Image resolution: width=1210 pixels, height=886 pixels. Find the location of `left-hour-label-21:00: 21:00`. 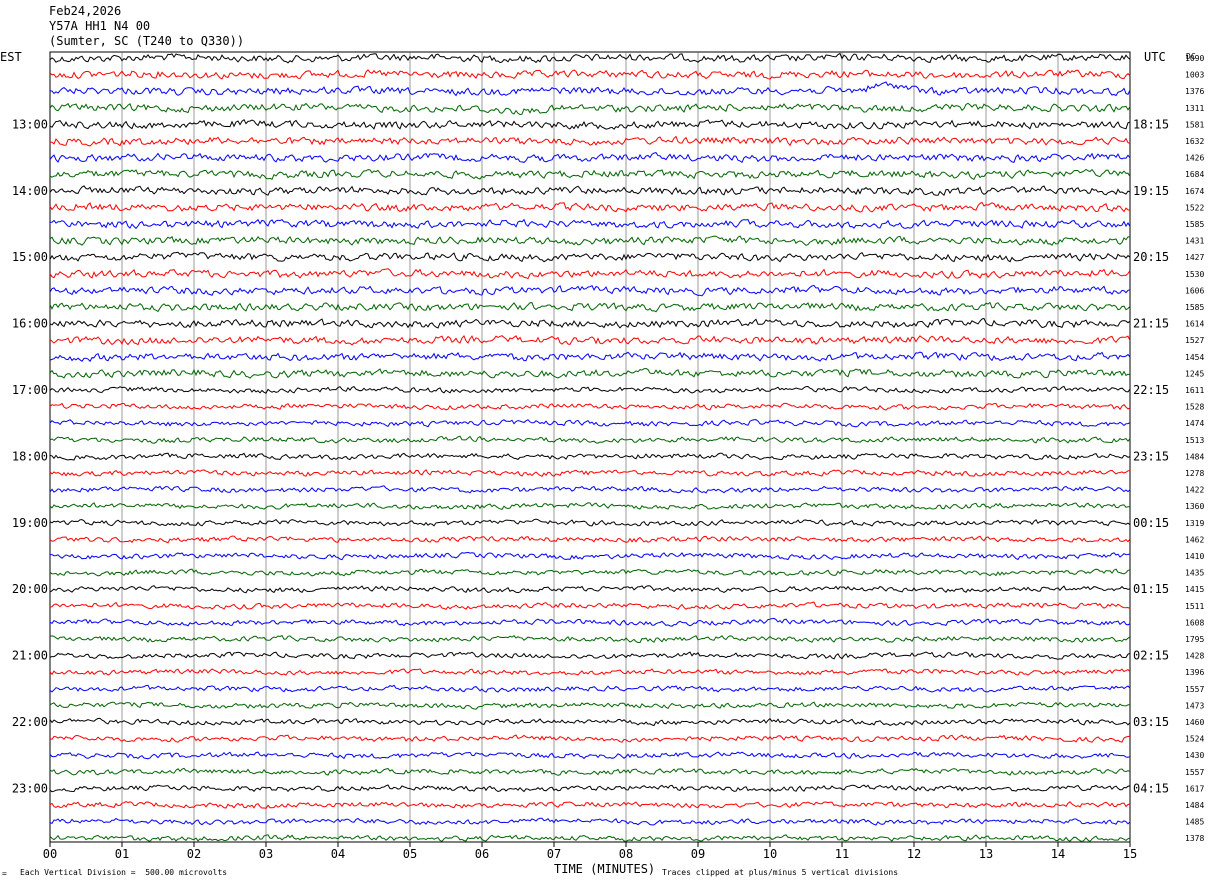

left-hour-label-21:00: 21:00 is located at coordinates (30, 656).